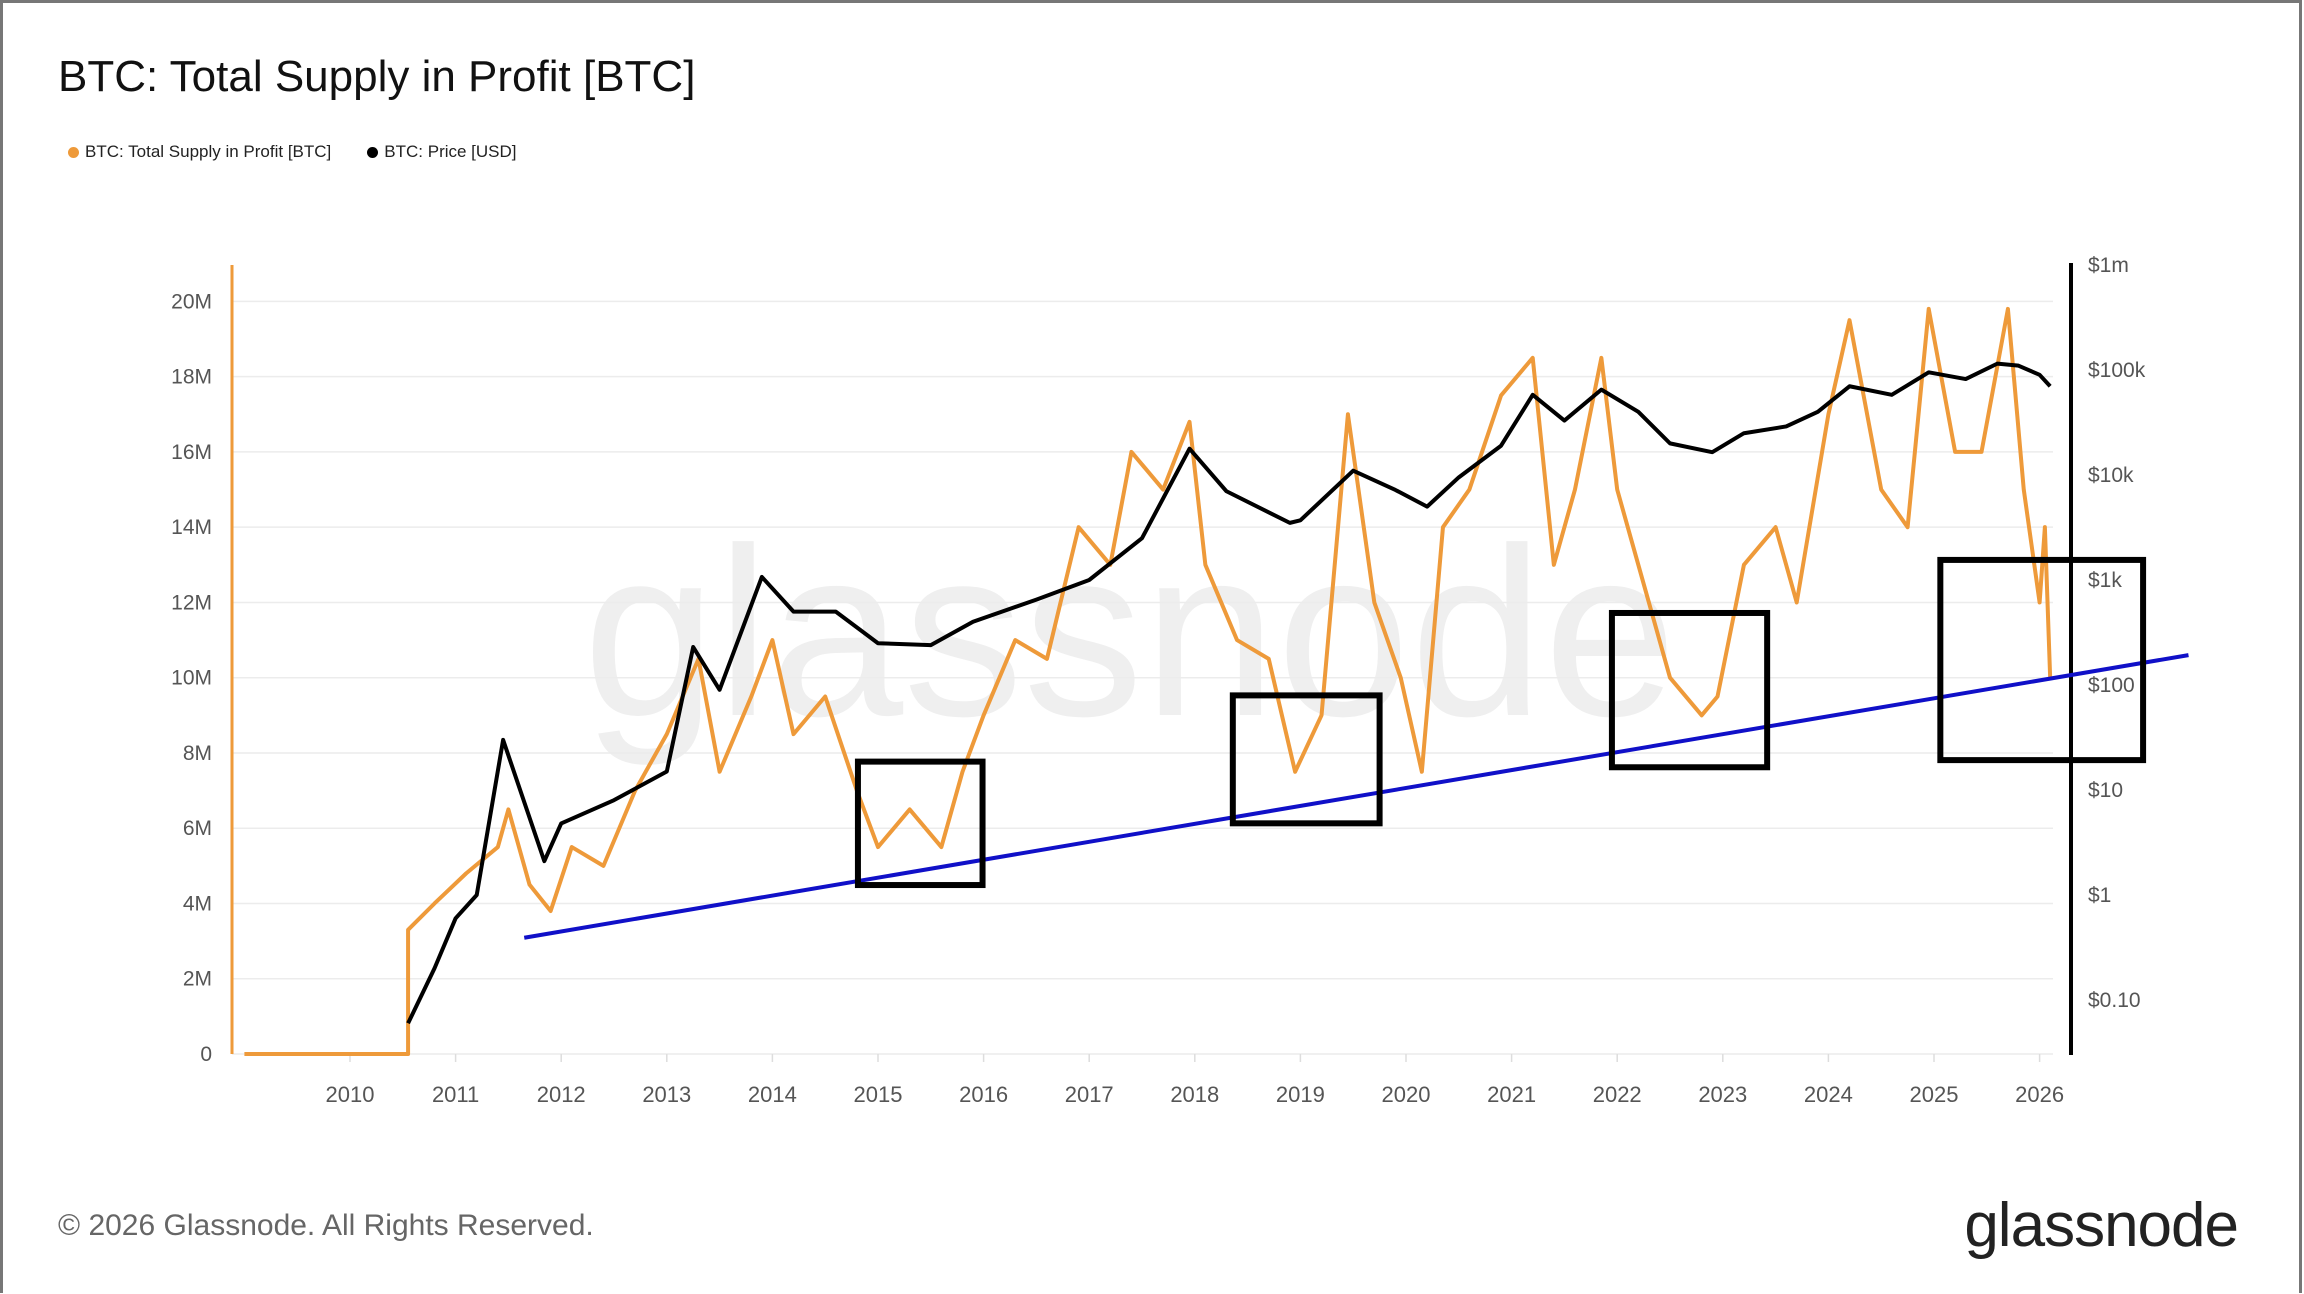 This screenshot has width=2304, height=1294. What do you see at coordinates (2101, 1225) in the screenshot?
I see `glassnode-logo: glassnode` at bounding box center [2101, 1225].